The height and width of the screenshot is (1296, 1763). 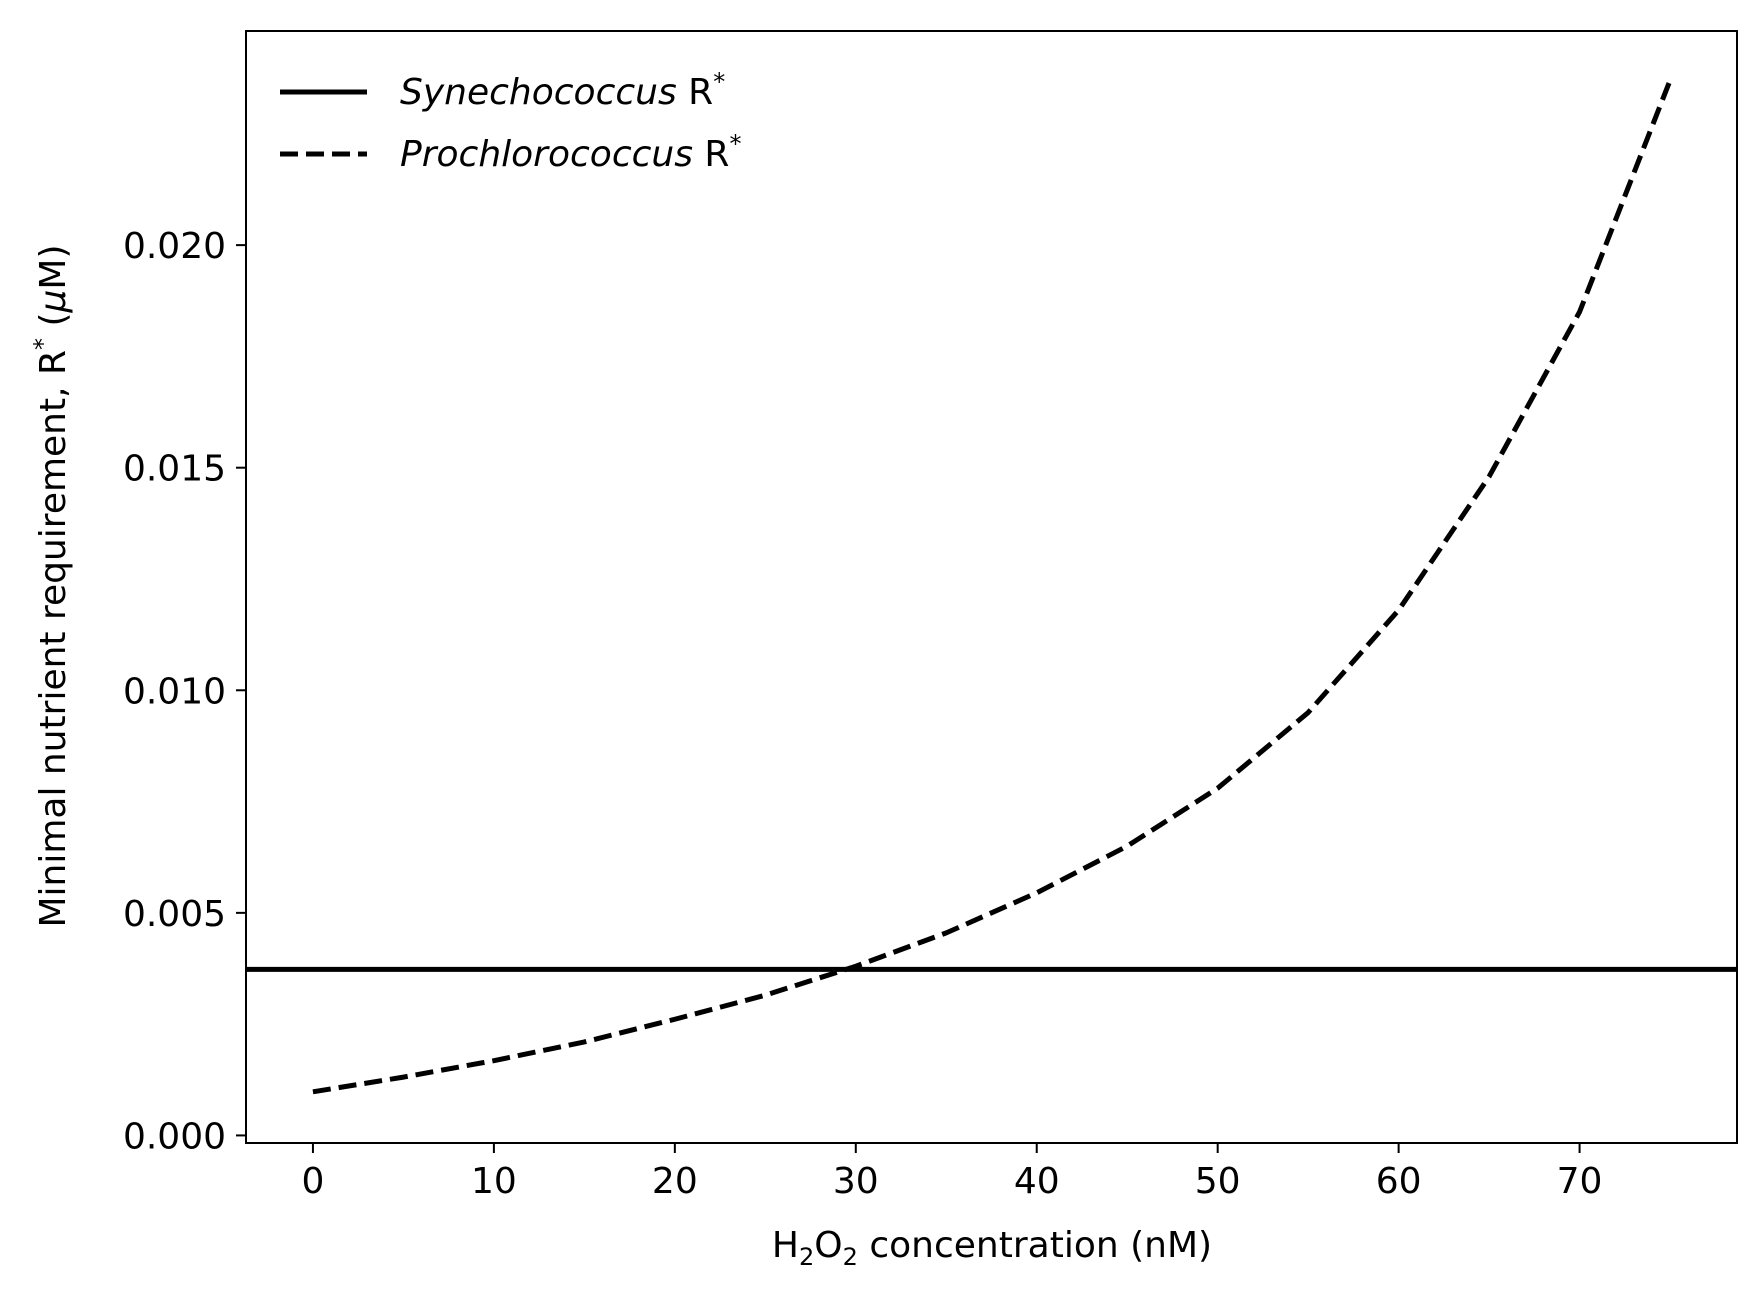 I want to click on x-axis-label-sub1: 2, so click(x=806, y=1257).